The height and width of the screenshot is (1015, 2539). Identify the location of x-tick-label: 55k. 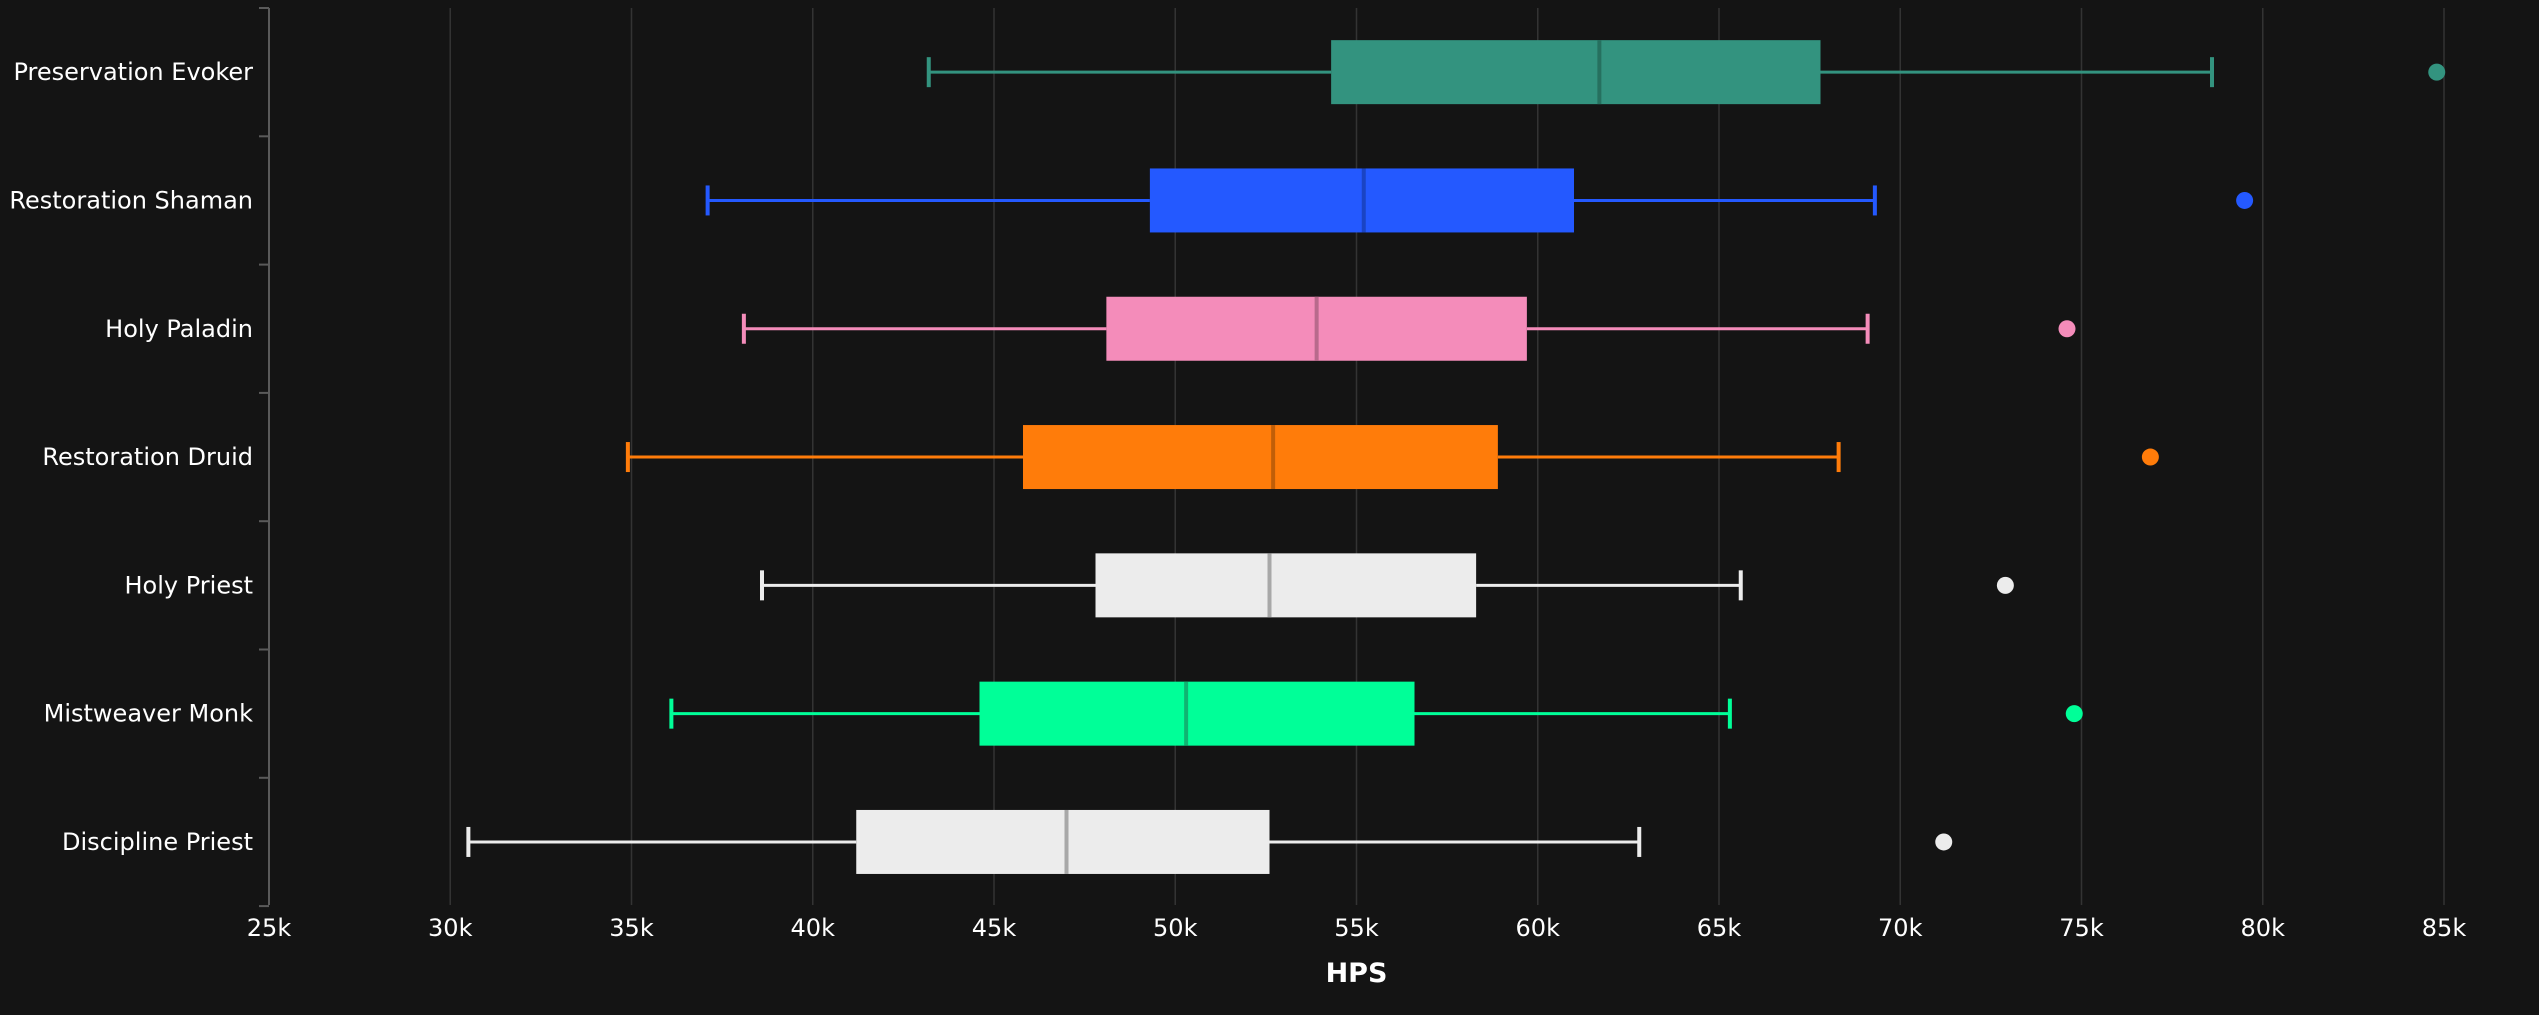
(1356, 928).